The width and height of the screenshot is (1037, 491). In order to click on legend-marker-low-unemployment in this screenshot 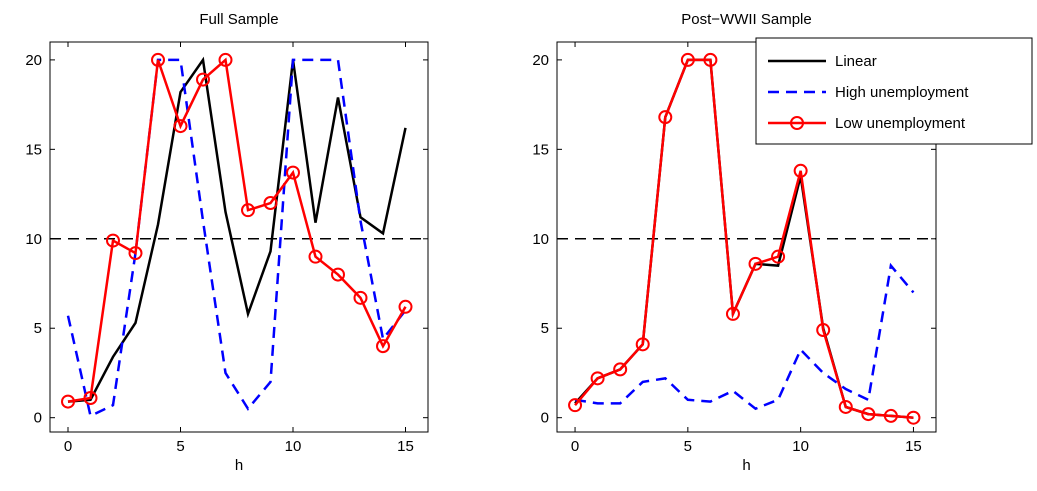, I will do `click(797, 123)`.